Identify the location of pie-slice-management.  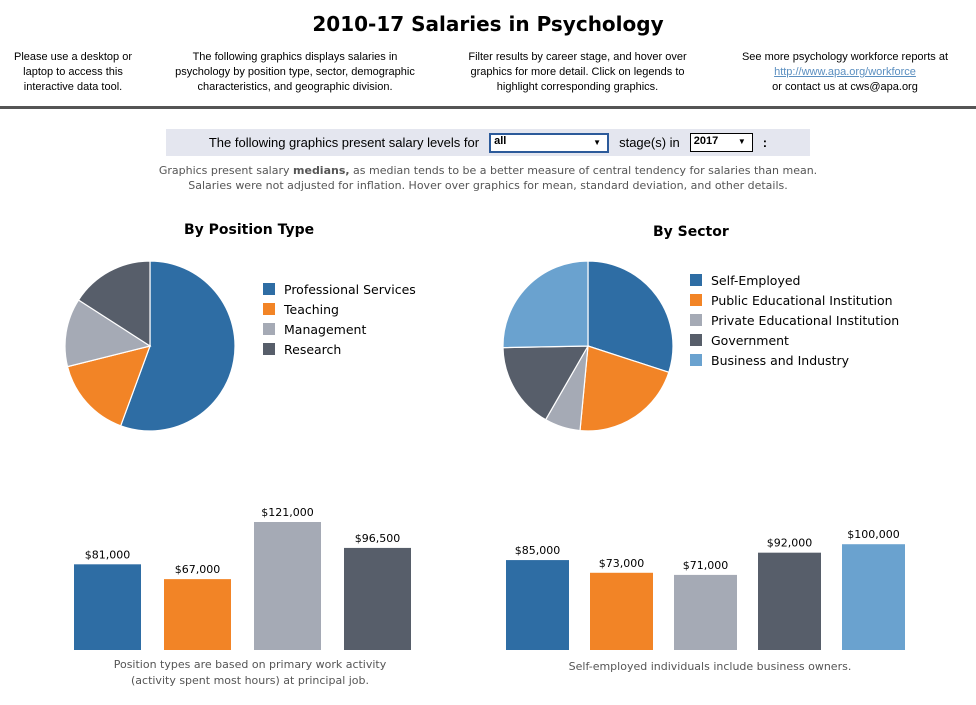
(108, 333).